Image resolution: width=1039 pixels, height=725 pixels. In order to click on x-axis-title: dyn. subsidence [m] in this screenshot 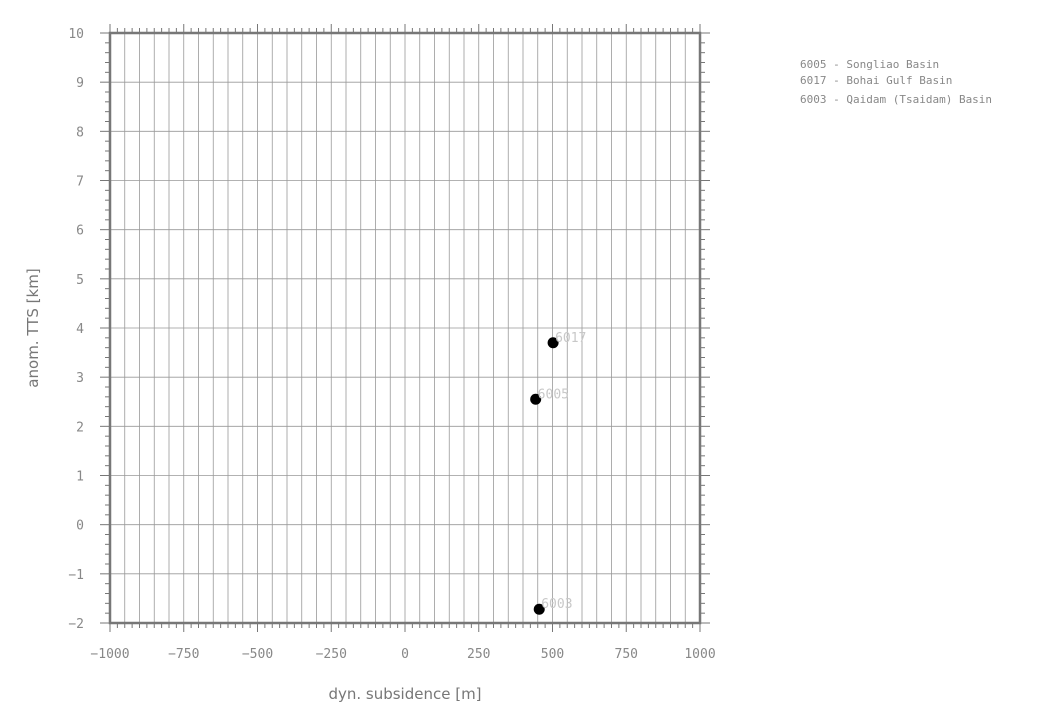, I will do `click(404, 694)`.